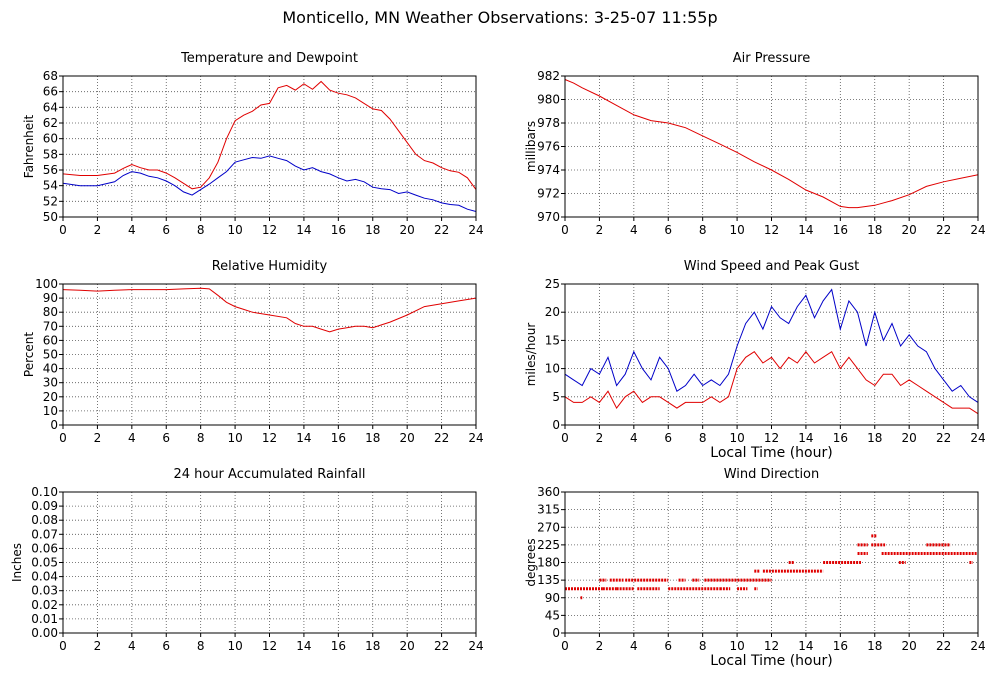 The image size is (1000, 680). What do you see at coordinates (50, 170) in the screenshot?
I see `y-tick-label: 56` at bounding box center [50, 170].